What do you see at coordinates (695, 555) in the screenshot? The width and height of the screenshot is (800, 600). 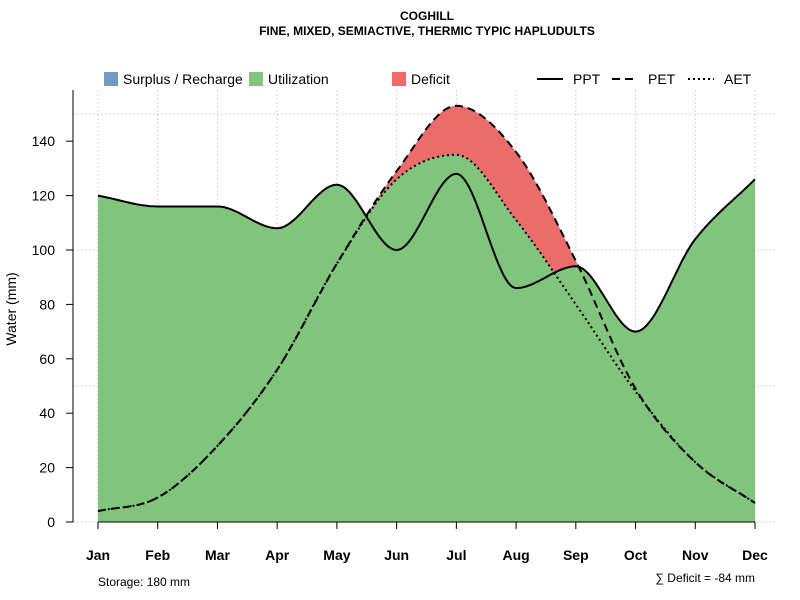 I see `x-tick-label: Nov` at bounding box center [695, 555].